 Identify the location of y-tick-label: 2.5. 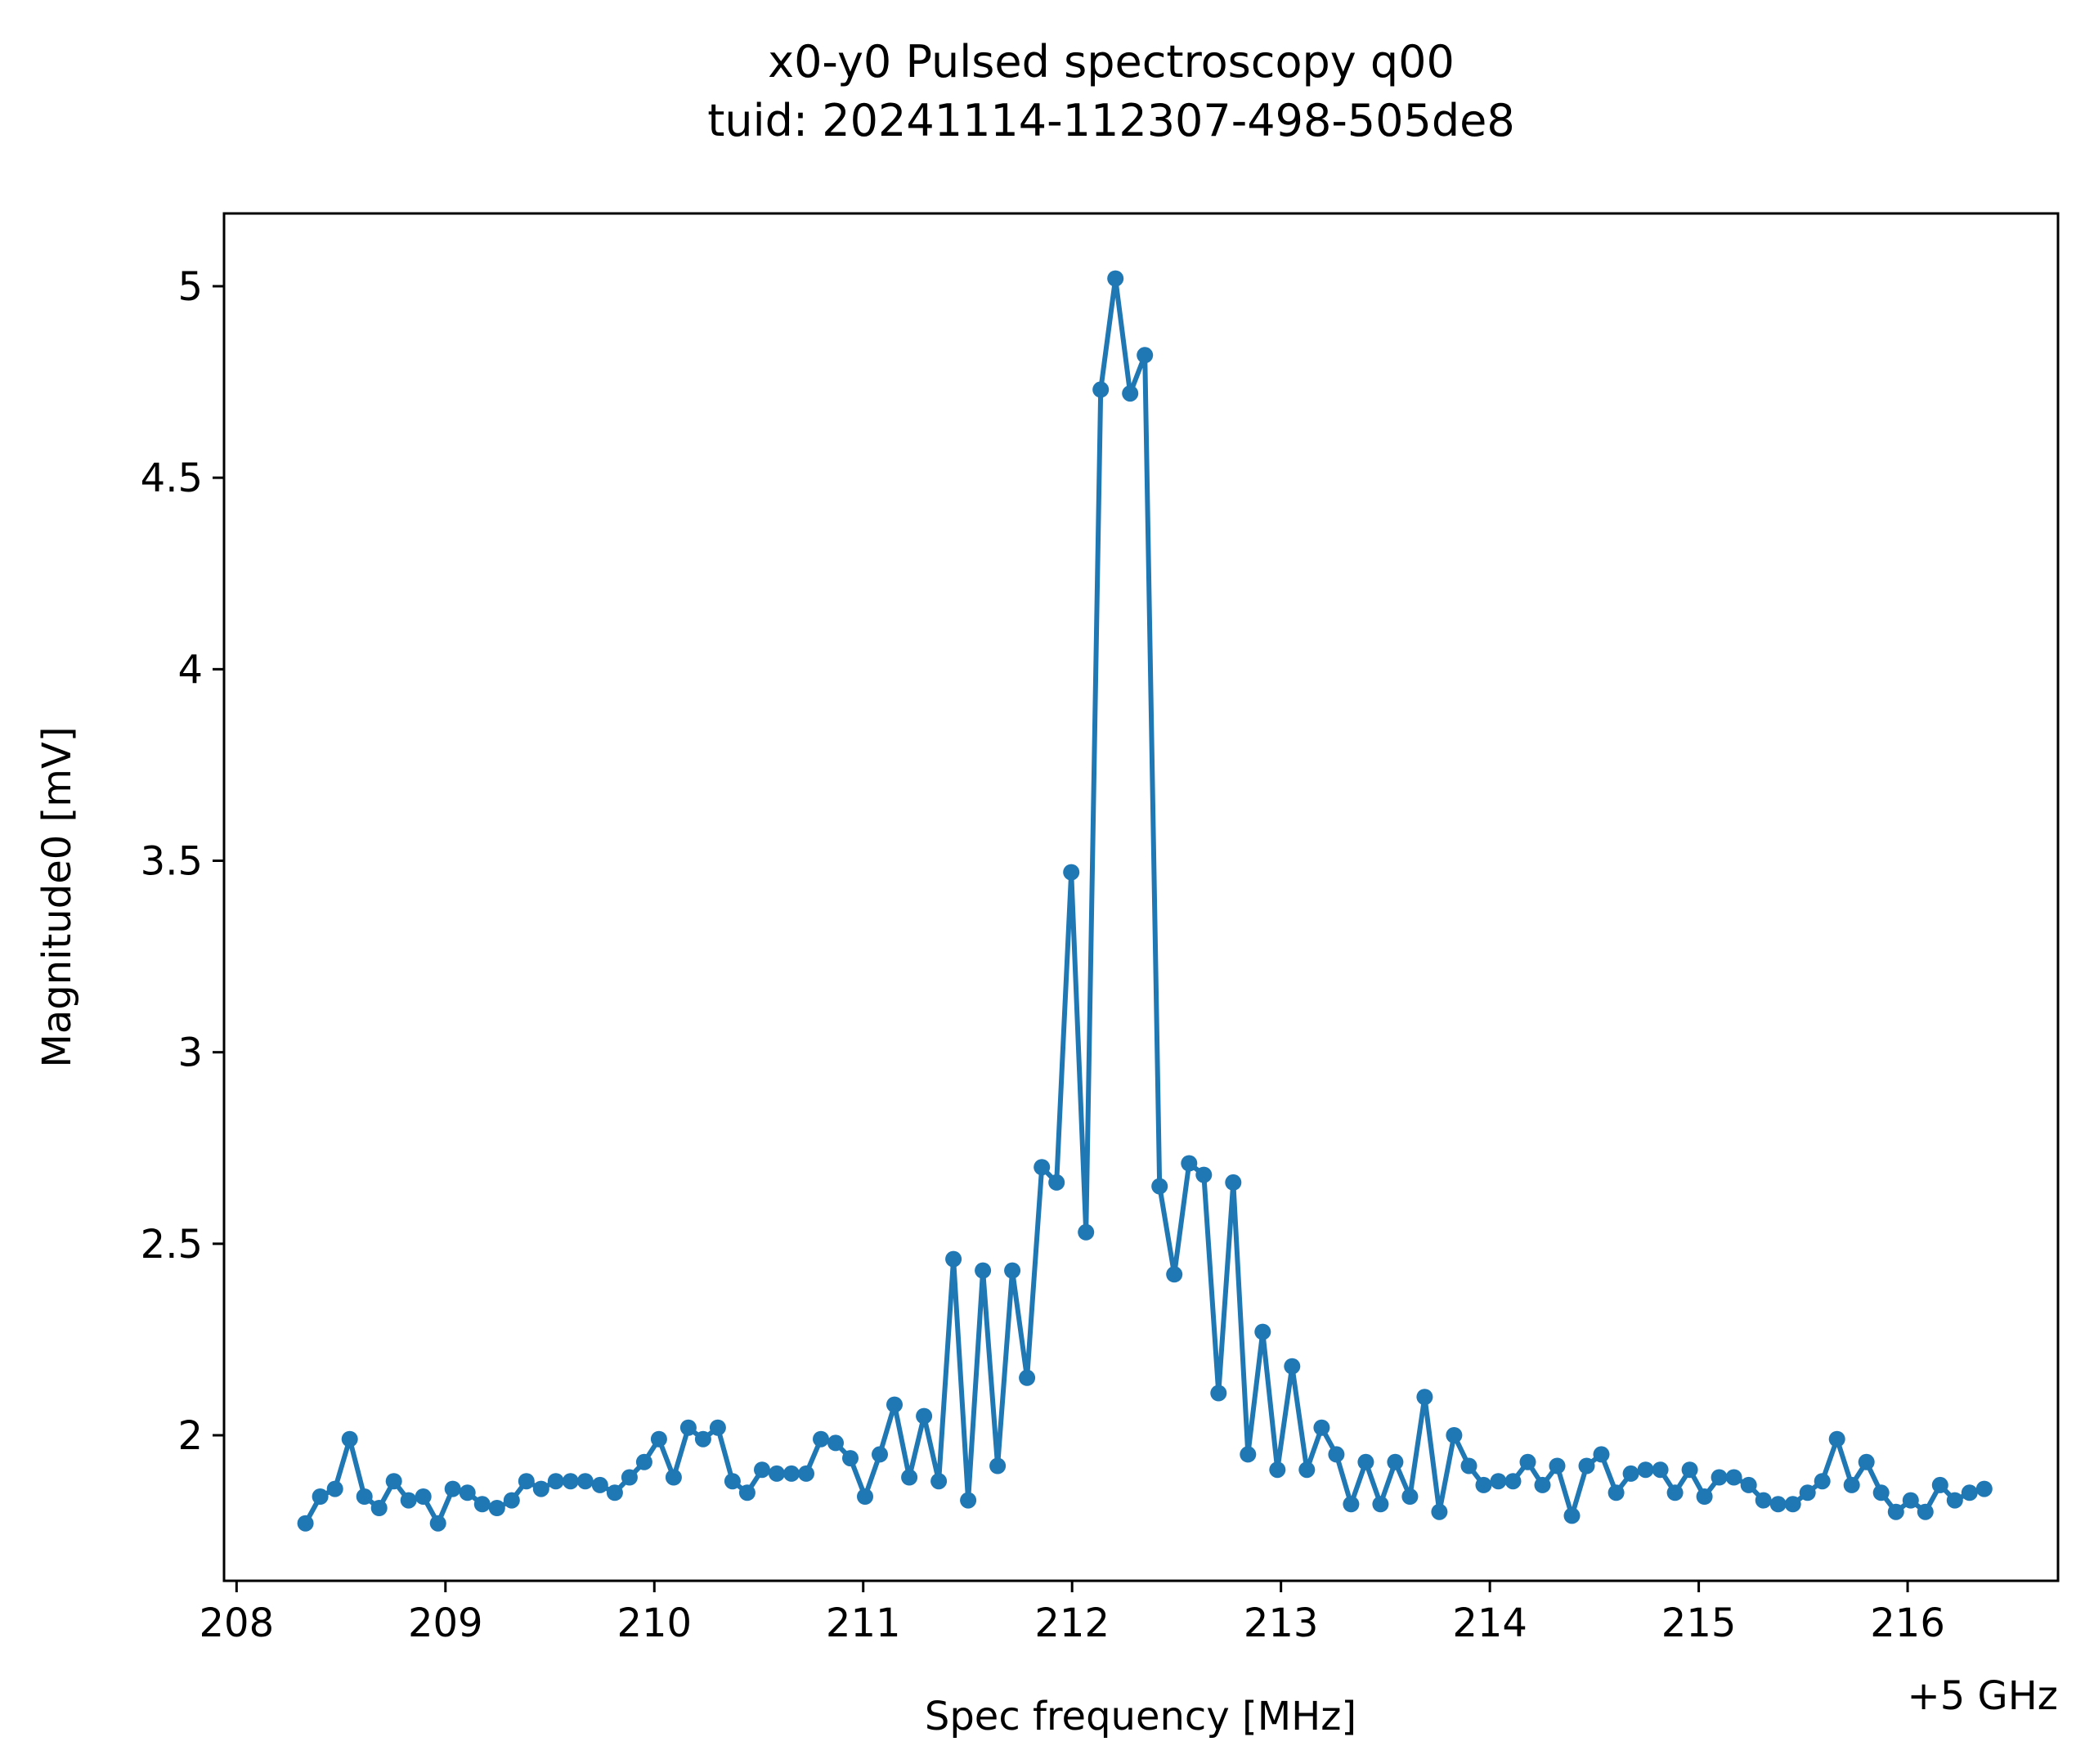
(172, 1245).